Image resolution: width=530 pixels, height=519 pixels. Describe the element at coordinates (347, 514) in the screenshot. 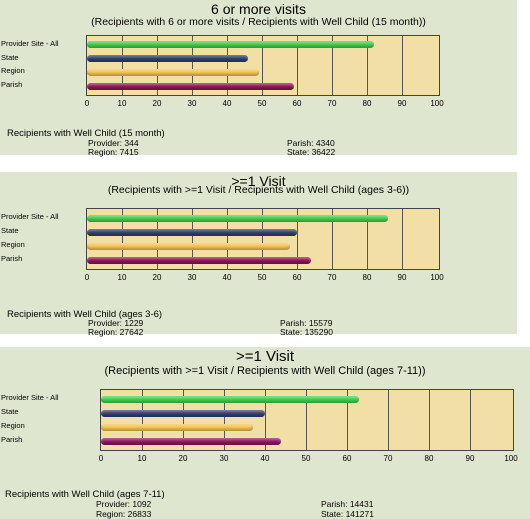

I see `footer-state: State: 141271` at that location.